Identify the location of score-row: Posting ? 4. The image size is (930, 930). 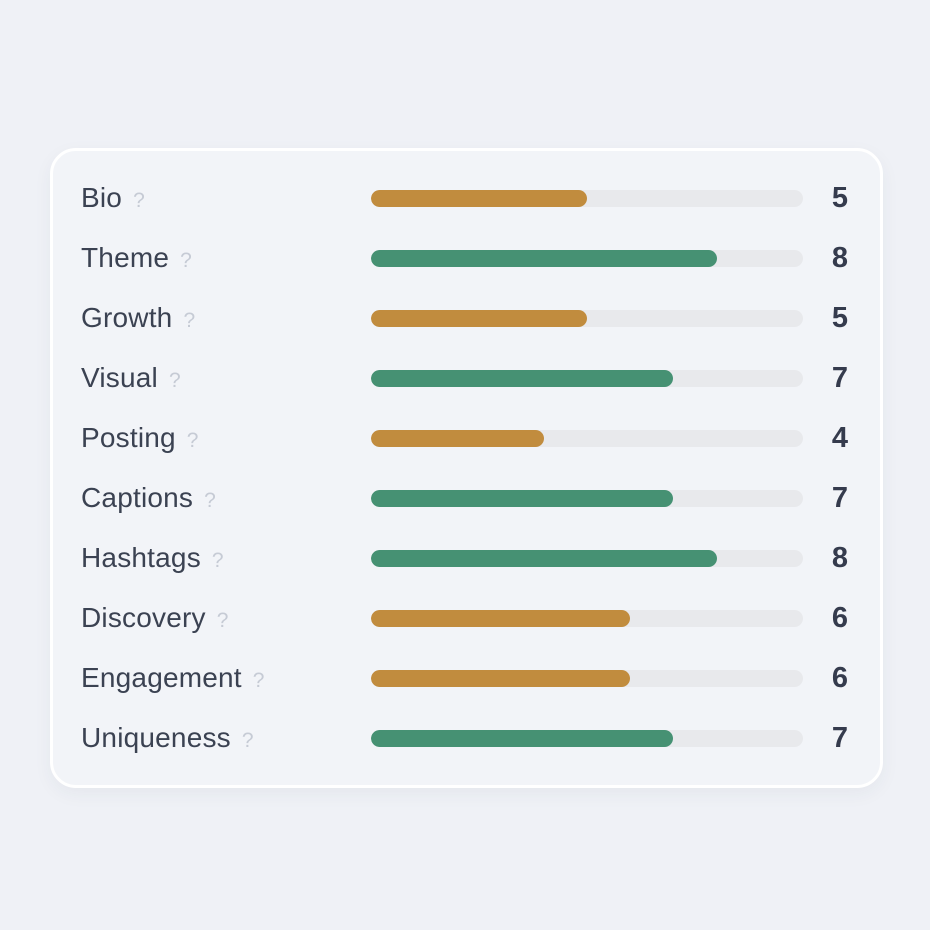
(464, 438).